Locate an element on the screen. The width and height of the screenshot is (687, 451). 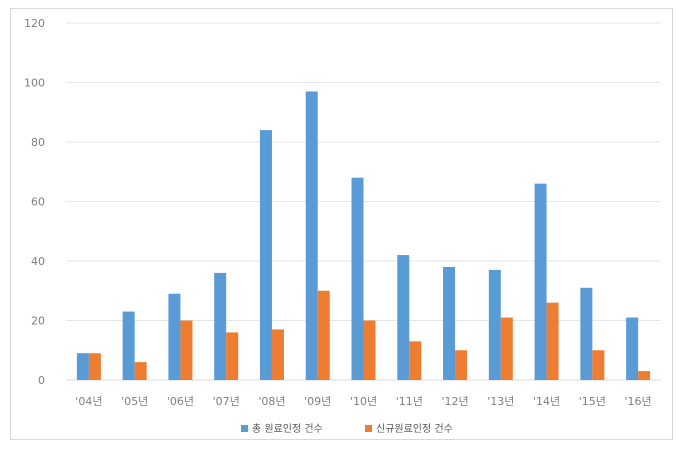
x-tick-label: '06년 is located at coordinates (180, 401).